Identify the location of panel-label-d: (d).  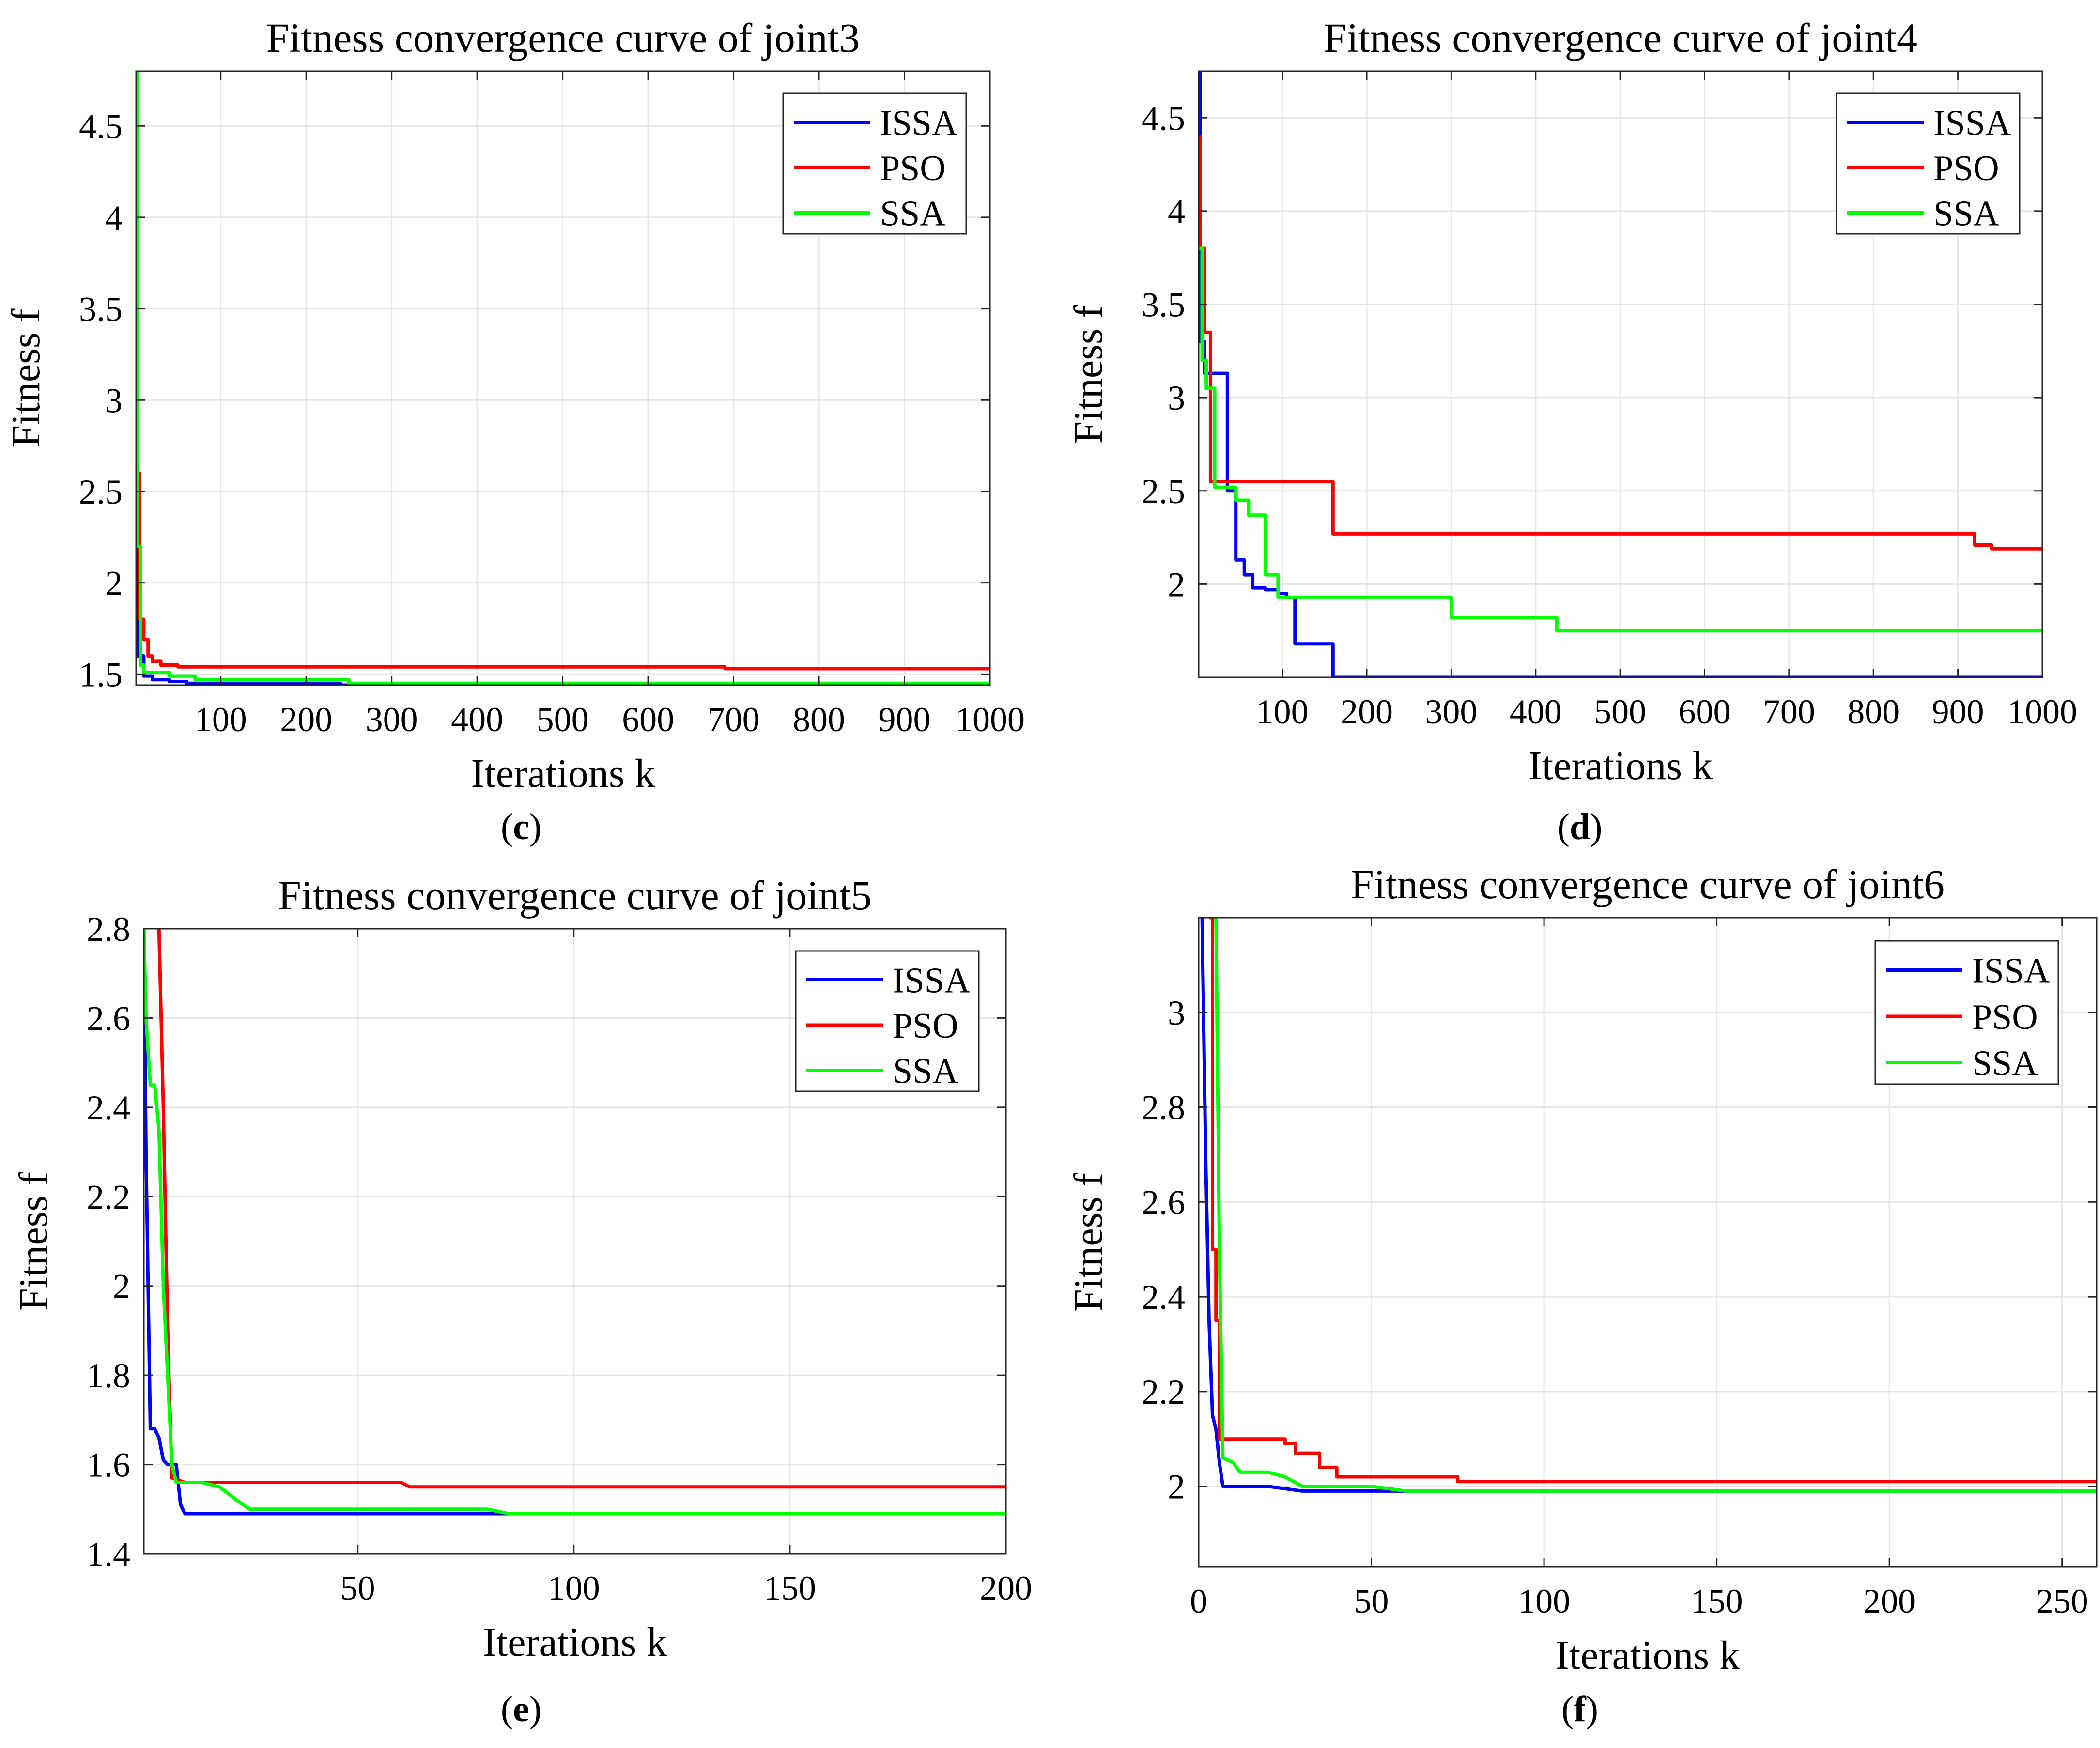
(1580, 827).